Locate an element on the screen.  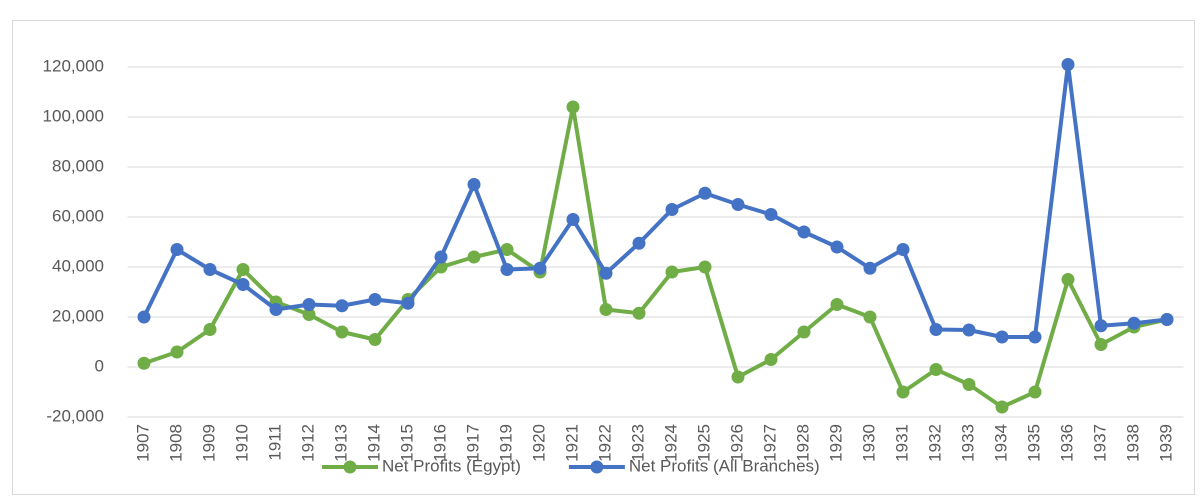
x-tick-label: 1937 is located at coordinates (1099, 443).